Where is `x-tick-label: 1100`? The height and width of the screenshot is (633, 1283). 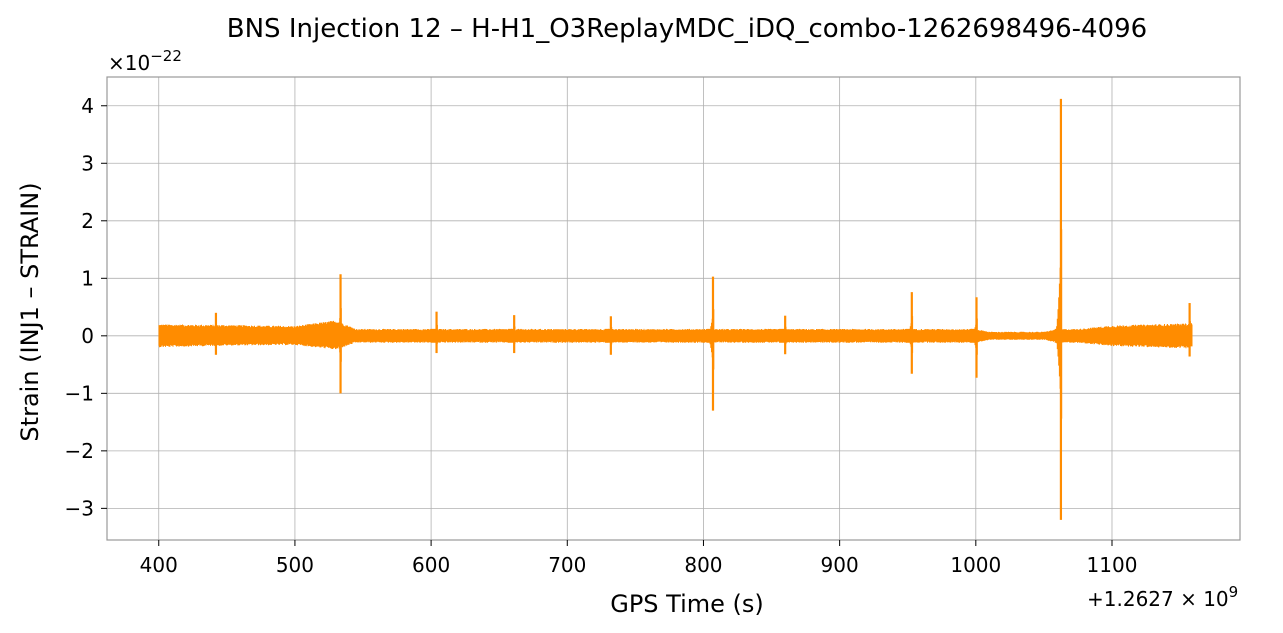 x-tick-label: 1100 is located at coordinates (1112, 565).